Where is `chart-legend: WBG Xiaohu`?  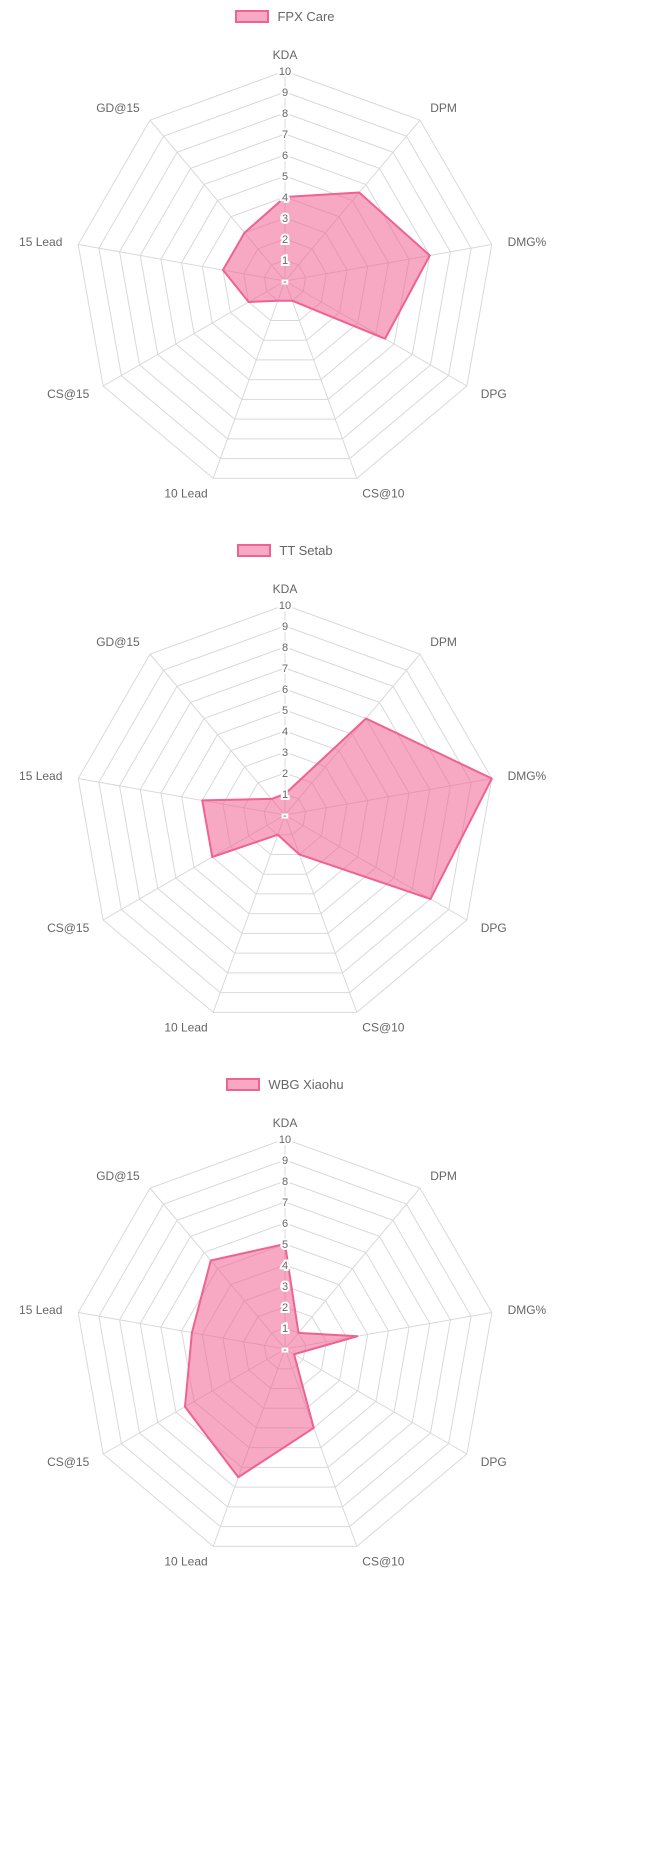
chart-legend: WBG Xiaohu is located at coordinates (285, 1084).